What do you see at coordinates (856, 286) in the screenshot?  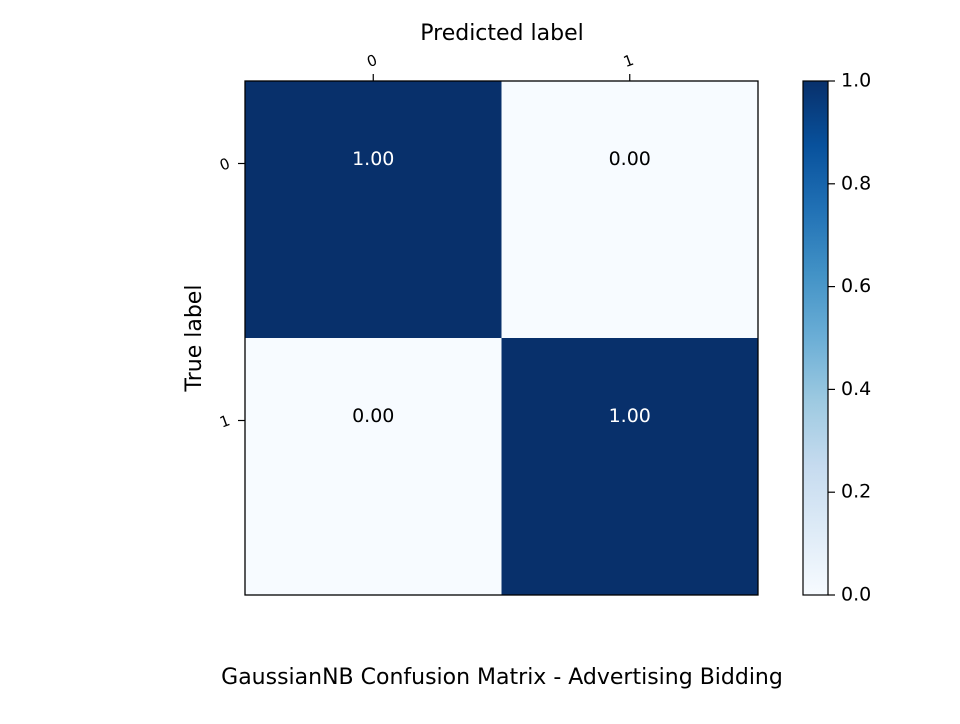 I see `colorbar-tick-label: 0.6` at bounding box center [856, 286].